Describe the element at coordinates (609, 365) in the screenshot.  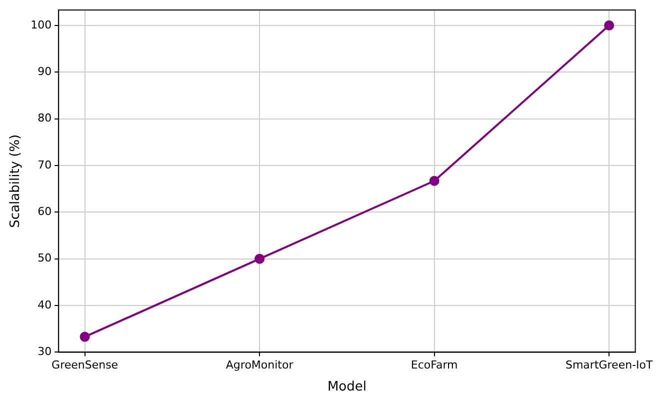
I see `x-tick-label: SmartGreen-IoT` at that location.